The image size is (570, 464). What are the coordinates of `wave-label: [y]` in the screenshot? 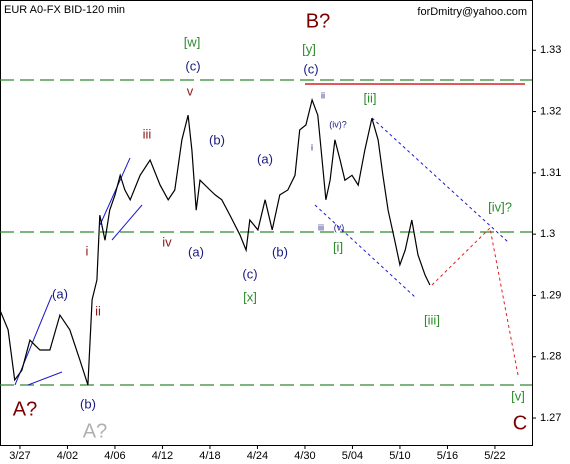 It's located at (309, 48).